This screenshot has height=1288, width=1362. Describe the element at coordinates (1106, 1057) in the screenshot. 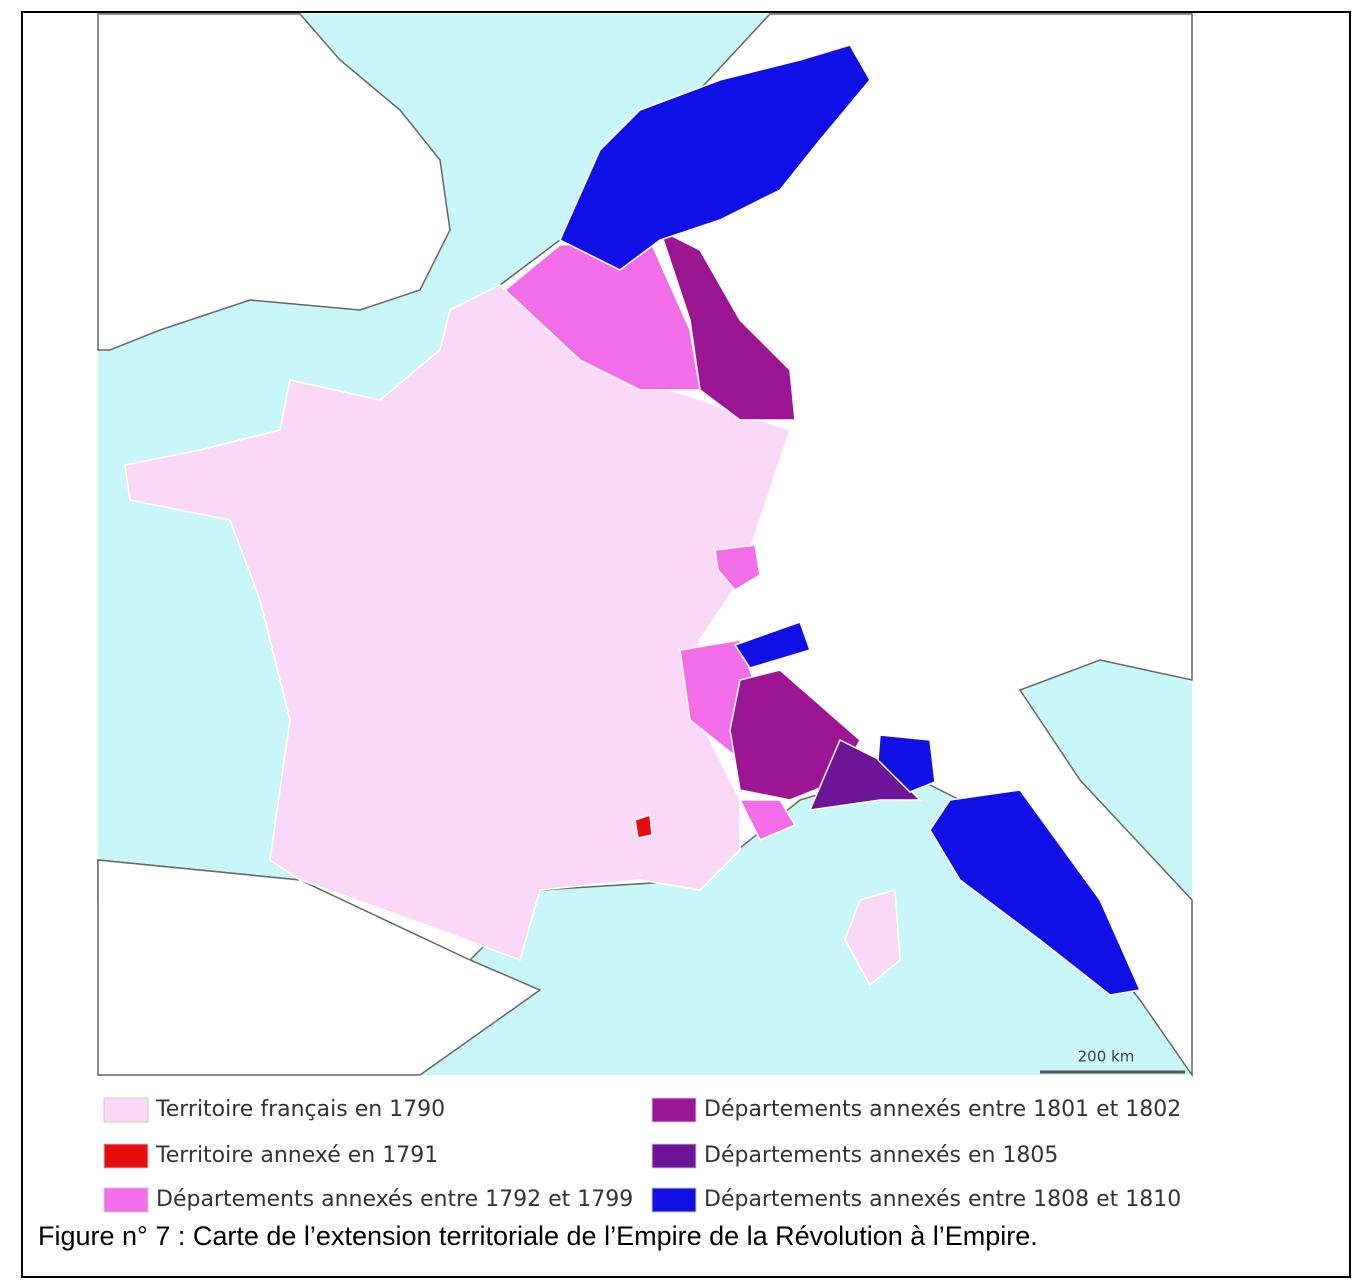

I see `scale-label: 200 km` at that location.